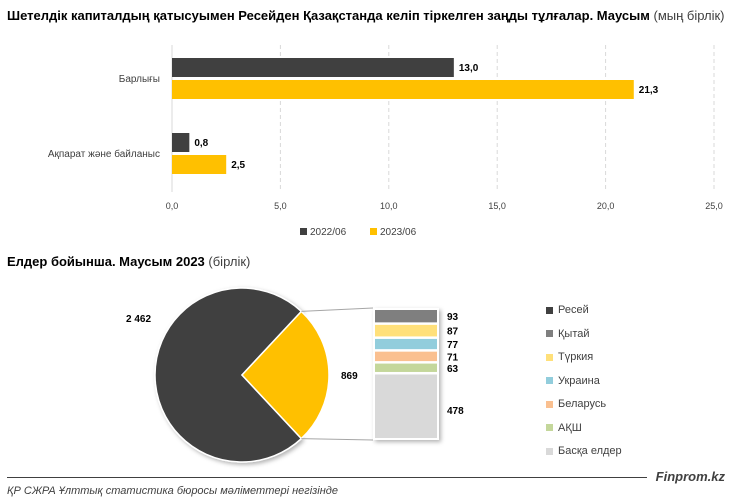  I want to click on x-tick-label: 25,0, so click(714, 206).